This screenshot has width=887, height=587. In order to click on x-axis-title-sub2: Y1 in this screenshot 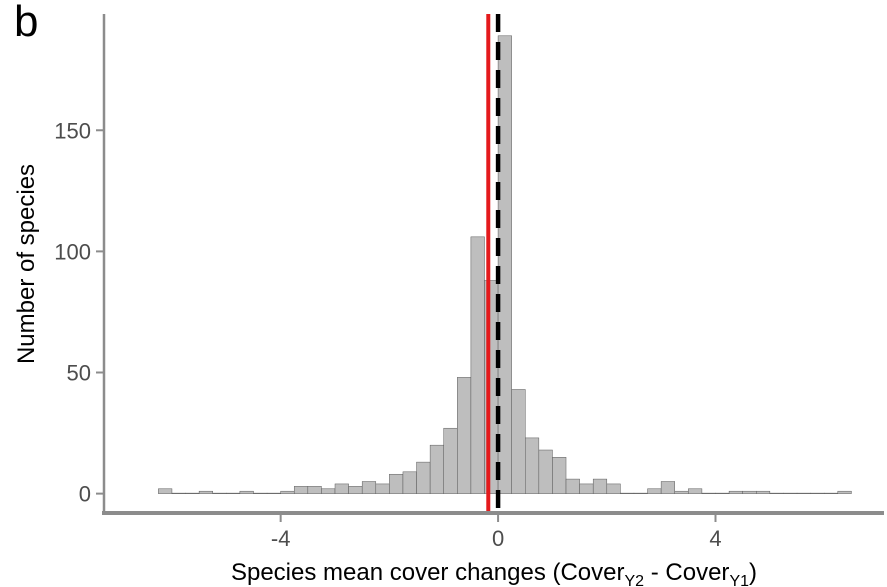, I will do `click(739, 580)`.